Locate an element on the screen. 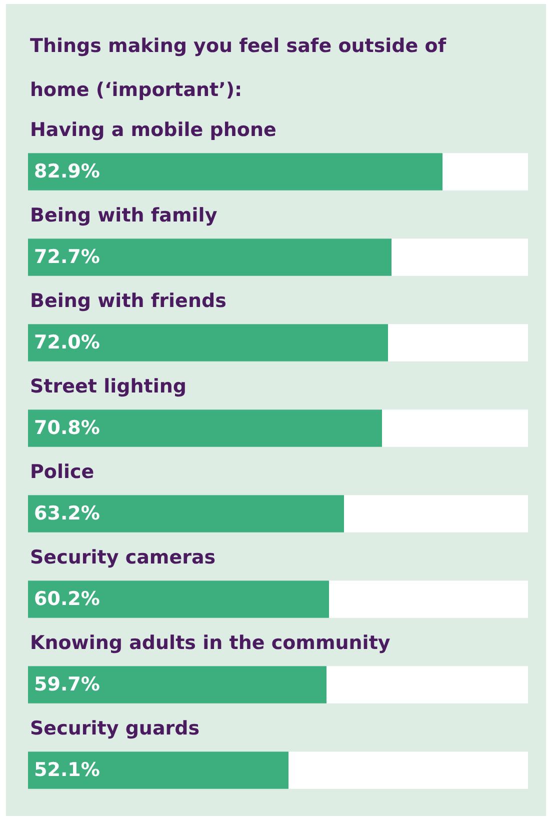 This screenshot has height=818, width=548. data-label: 72.0% is located at coordinates (67, 343).